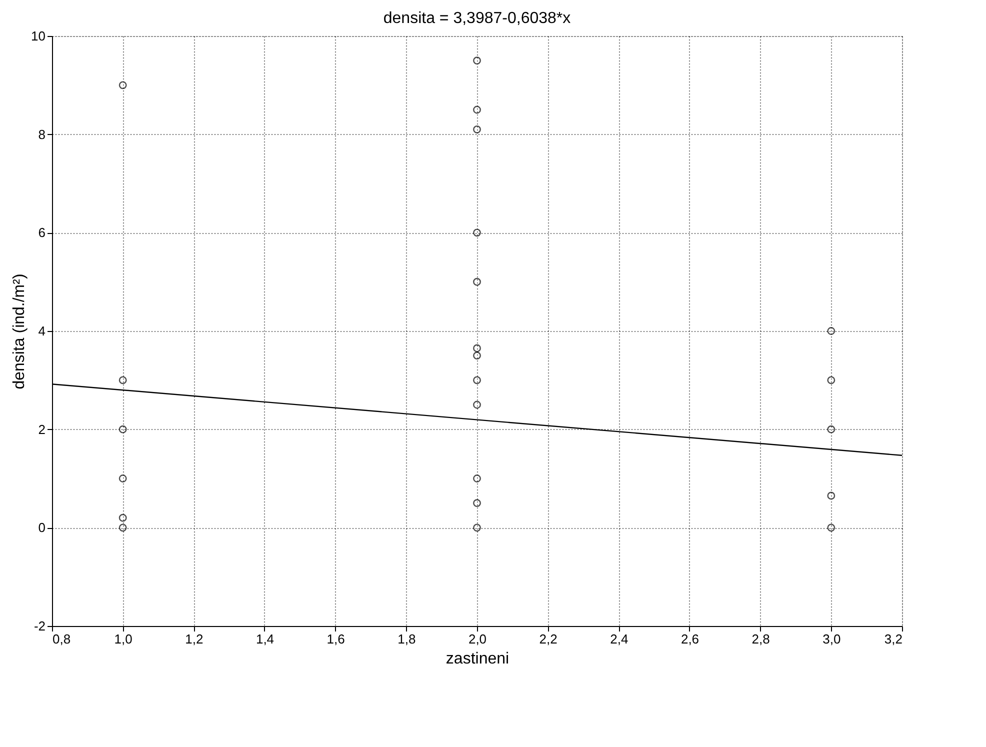 This screenshot has height=747, width=986. I want to click on x-tick-label: 2,0, so click(477, 639).